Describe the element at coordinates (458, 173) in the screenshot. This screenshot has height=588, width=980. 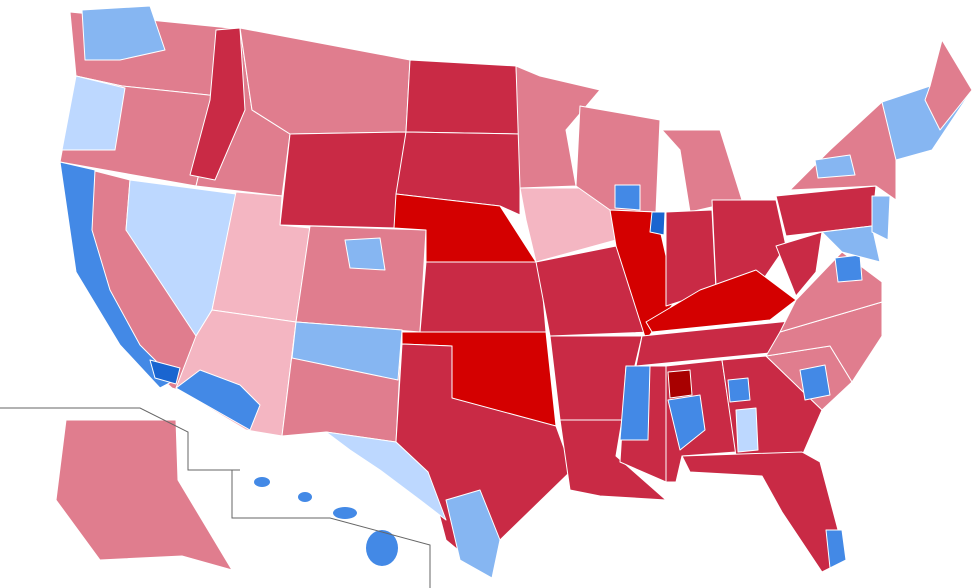
I see `state-south-dakota` at that location.